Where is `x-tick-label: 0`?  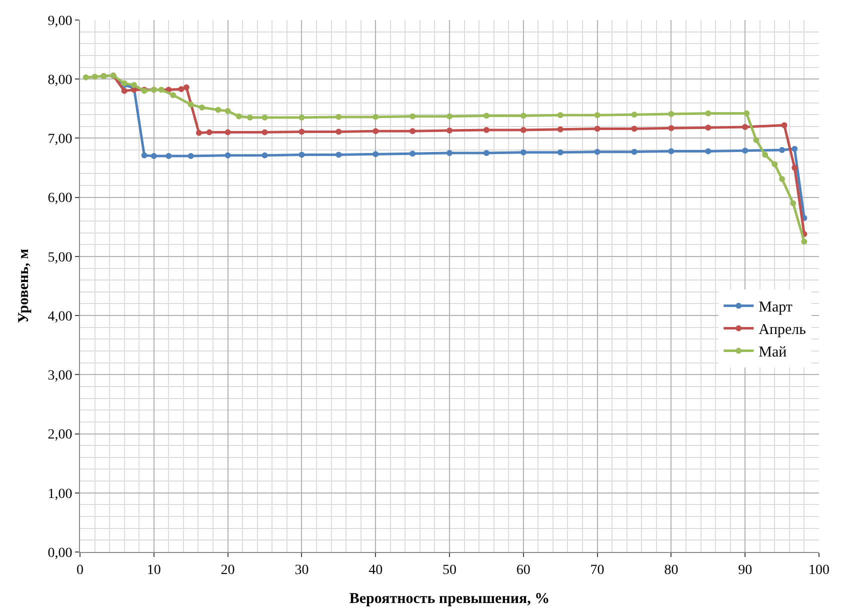
x-tick-label: 0 is located at coordinates (80, 570).